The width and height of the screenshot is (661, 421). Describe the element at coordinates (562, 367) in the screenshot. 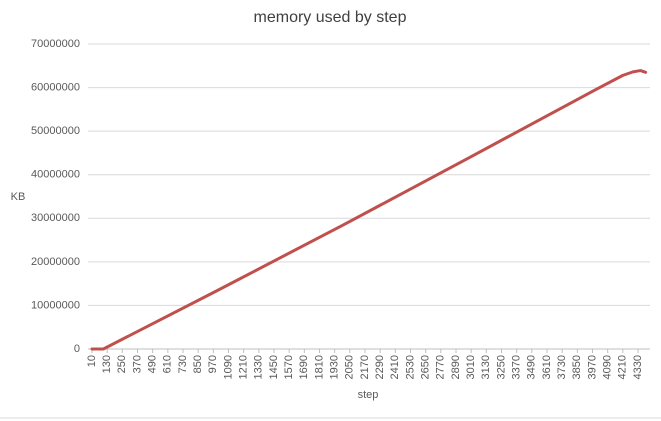

I see `x-tick-label: 3730` at that location.